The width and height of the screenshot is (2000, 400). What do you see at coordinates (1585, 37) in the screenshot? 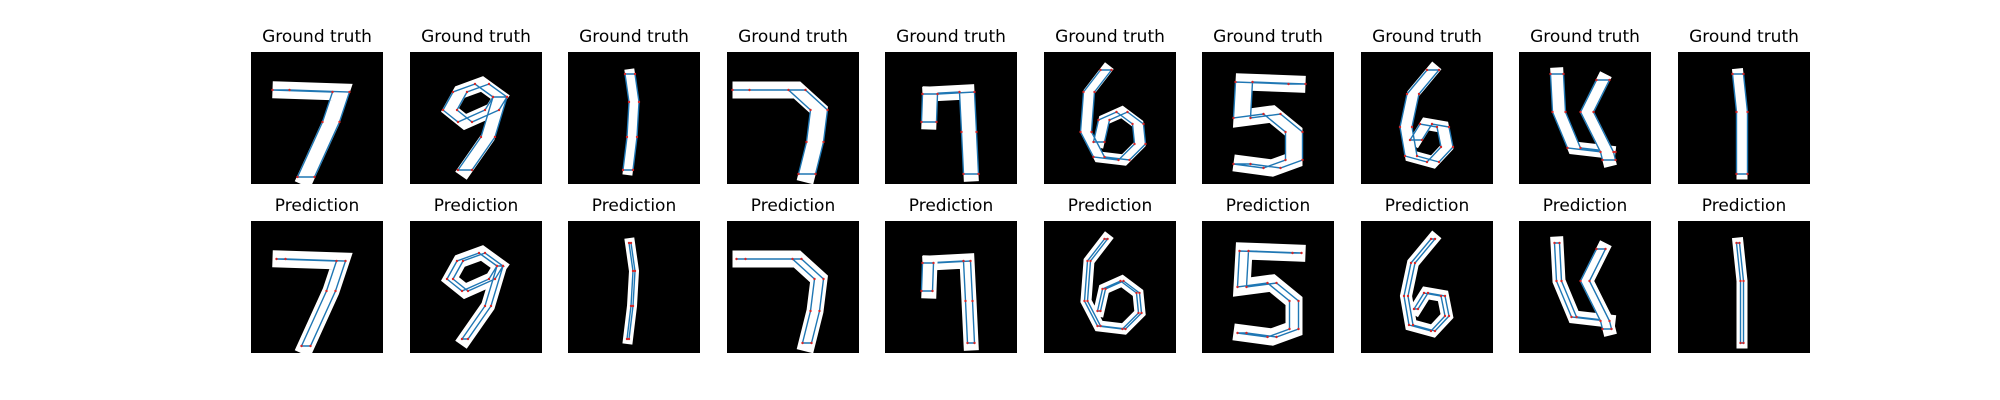
I see `panel-title: Ground truth` at bounding box center [1585, 37].